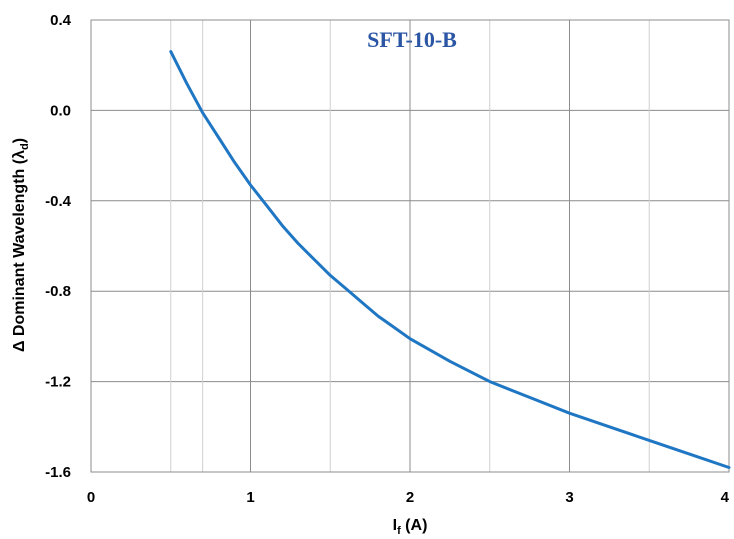  What do you see at coordinates (58, 201) in the screenshot?
I see `y-tick-label: -0.4` at bounding box center [58, 201].